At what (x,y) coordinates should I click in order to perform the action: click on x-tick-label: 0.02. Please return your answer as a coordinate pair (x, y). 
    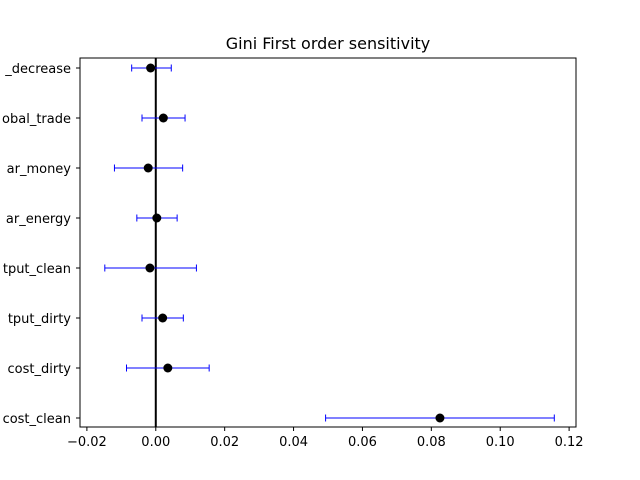
    Looking at the image, I should click on (224, 442).